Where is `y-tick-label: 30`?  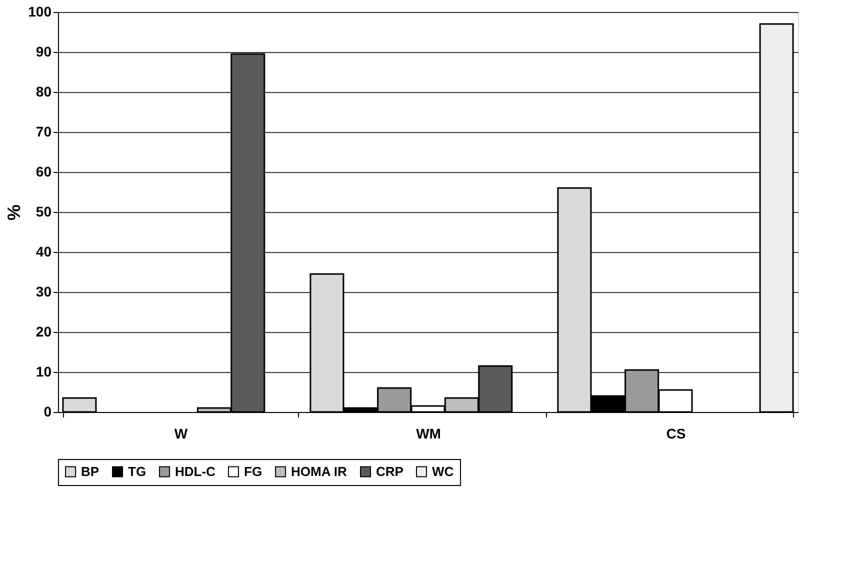 y-tick-label: 30 is located at coordinates (44, 292).